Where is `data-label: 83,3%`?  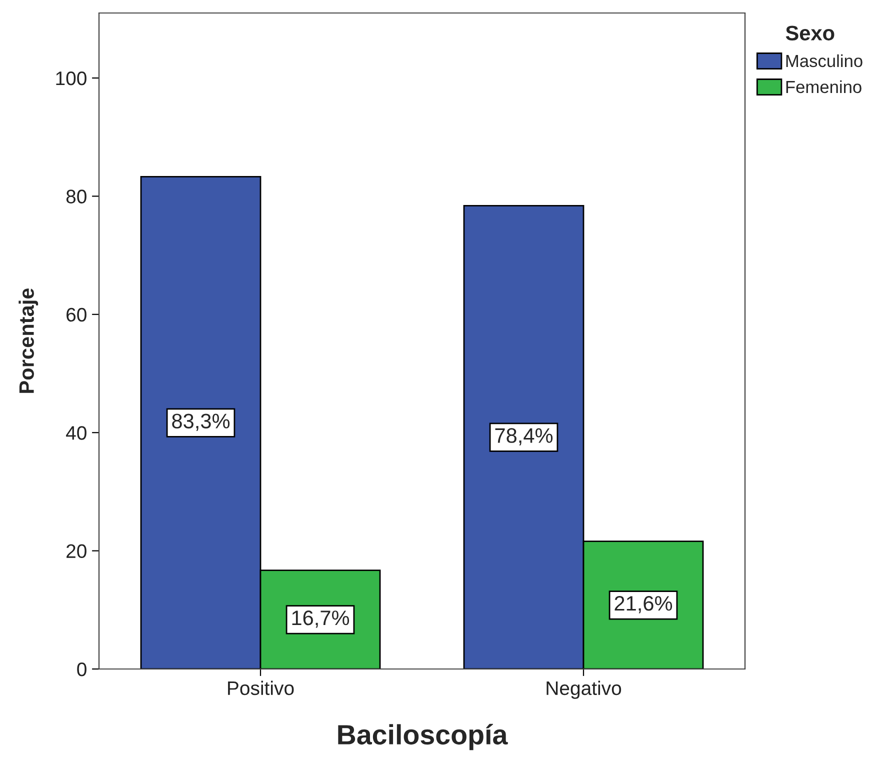
data-label: 83,3% is located at coordinates (201, 422).